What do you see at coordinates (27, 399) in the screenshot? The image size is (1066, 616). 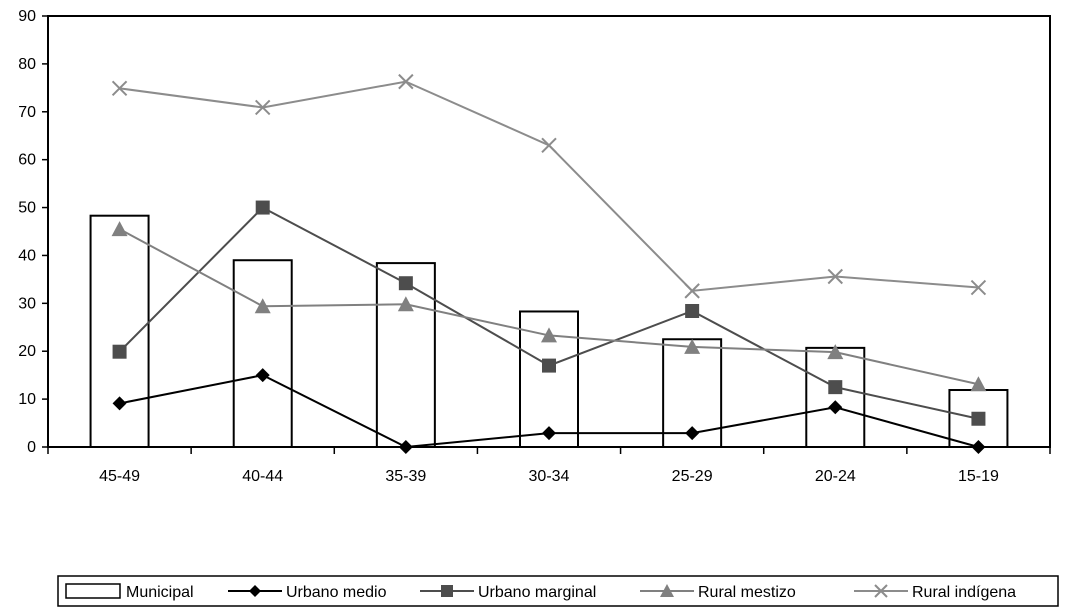 I see `y-tick-label: 10` at bounding box center [27, 399].